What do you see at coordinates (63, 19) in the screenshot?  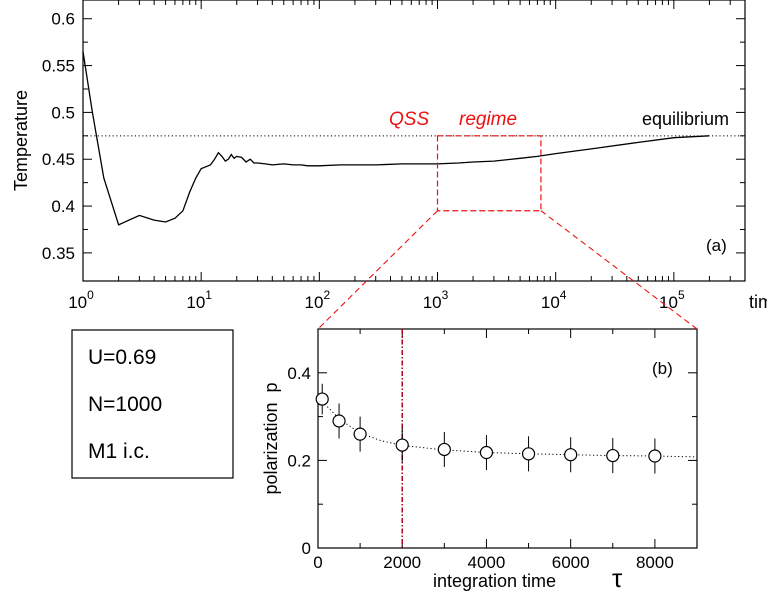 I see `y-tick-label-a: 0.6` at bounding box center [63, 19].